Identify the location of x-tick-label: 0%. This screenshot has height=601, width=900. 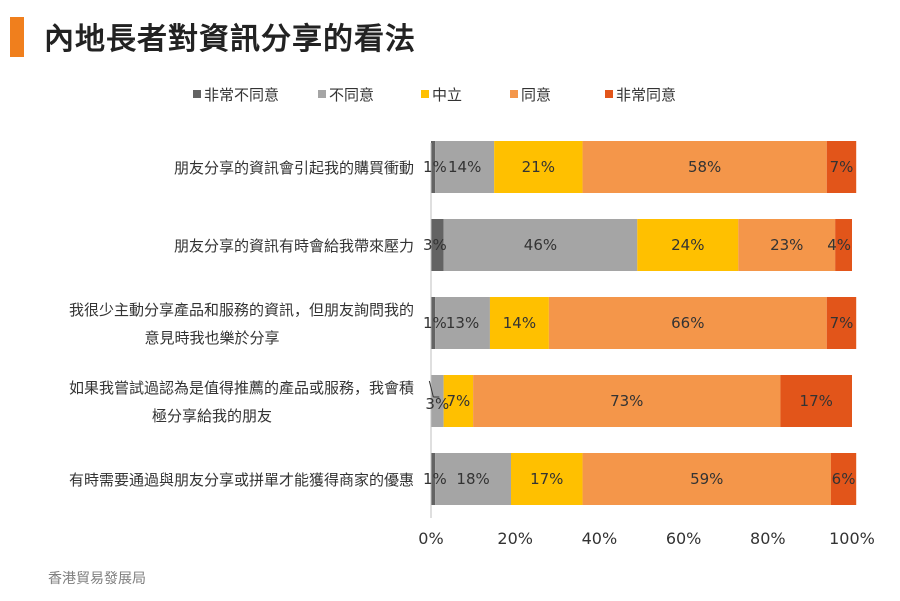
(430, 538).